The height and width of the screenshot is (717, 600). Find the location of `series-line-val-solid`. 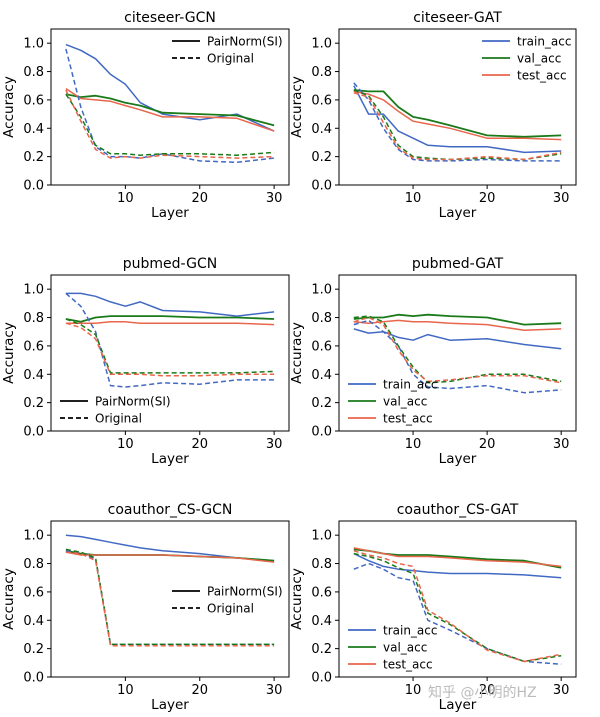

series-line-val-solid is located at coordinates (457, 113).